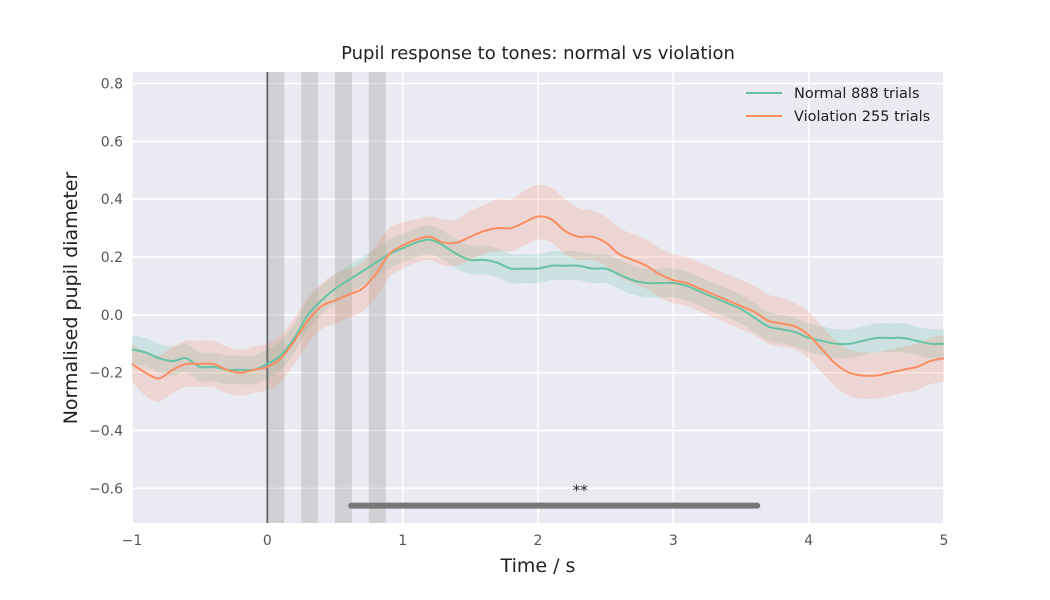  What do you see at coordinates (944, 541) in the screenshot?
I see `x-tick-label: 5` at bounding box center [944, 541].